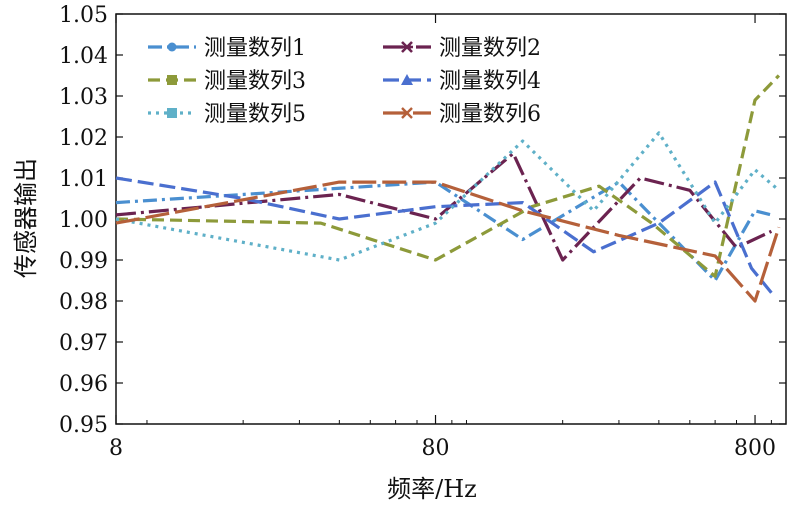 This screenshot has width=800, height=509. I want to click on legend-label-1: 测量数列1, so click(255, 48).